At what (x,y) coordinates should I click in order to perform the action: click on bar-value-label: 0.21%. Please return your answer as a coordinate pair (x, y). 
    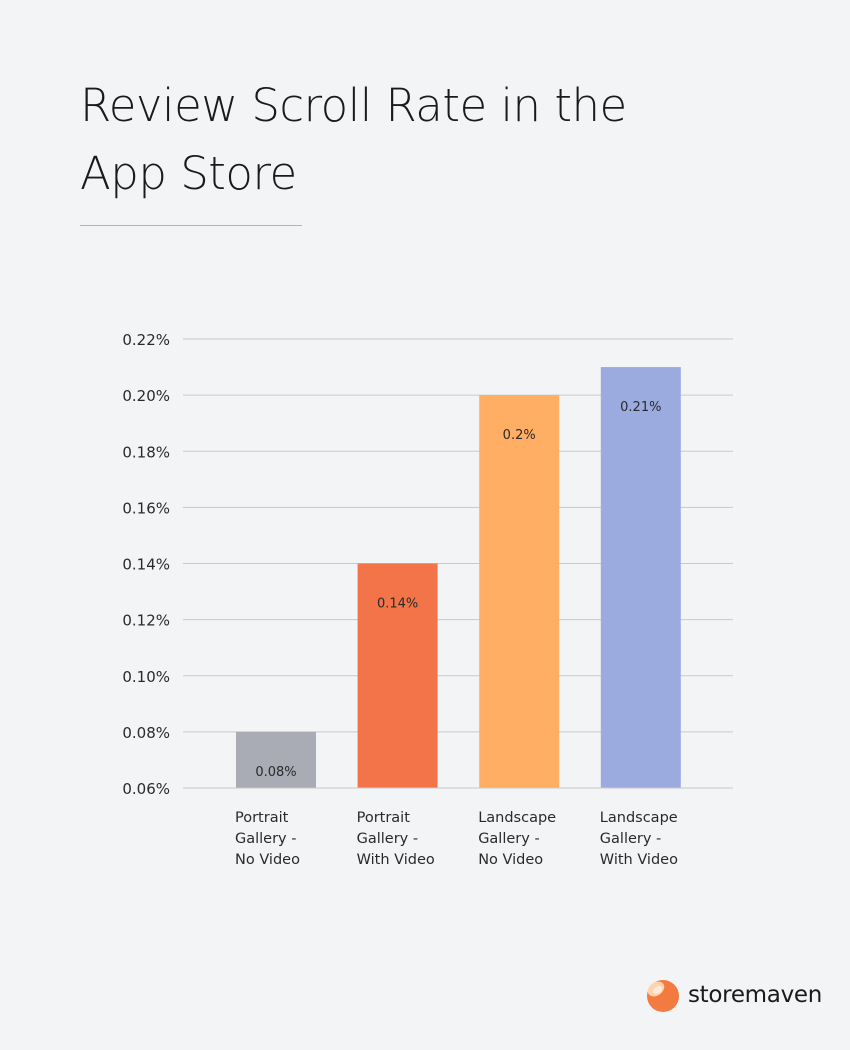
    Looking at the image, I should click on (640, 407).